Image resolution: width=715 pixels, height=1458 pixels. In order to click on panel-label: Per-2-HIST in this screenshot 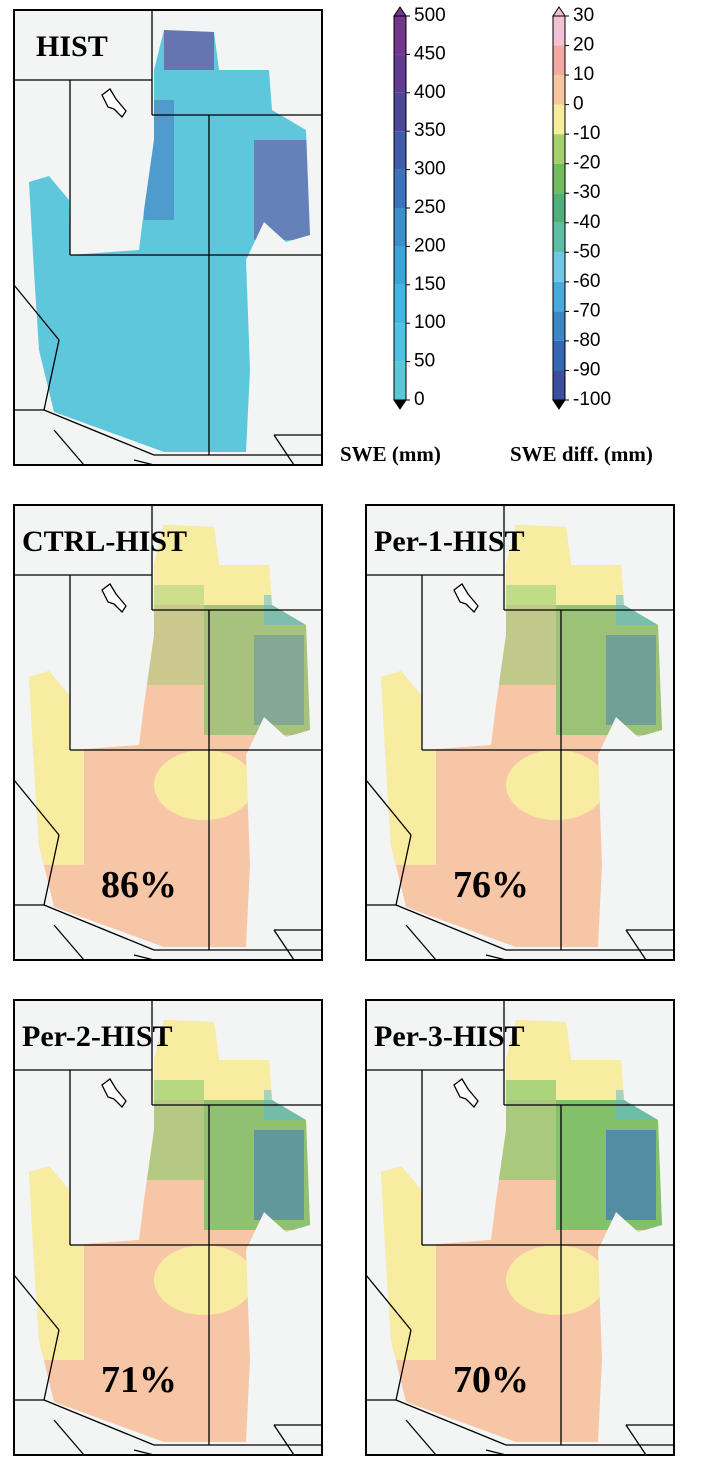, I will do `click(97, 1036)`.